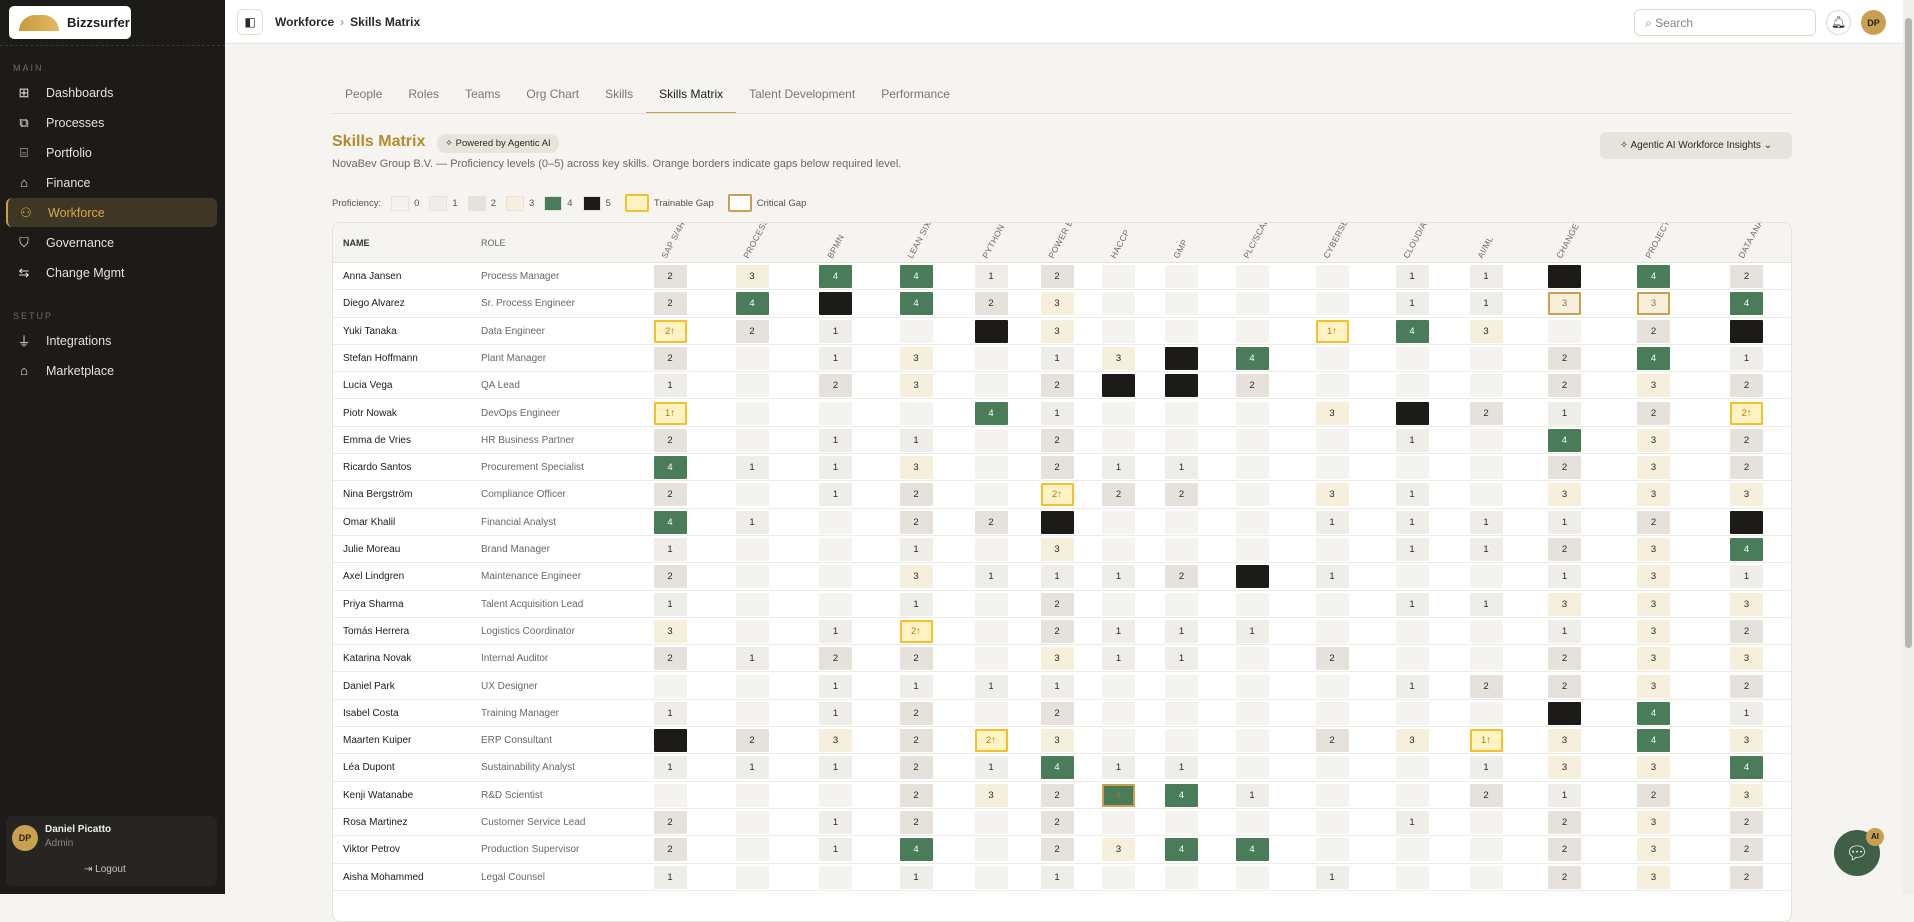  Describe the element at coordinates (378, 795) in the screenshot. I see `employee-name: Kenji Watanabe` at that location.